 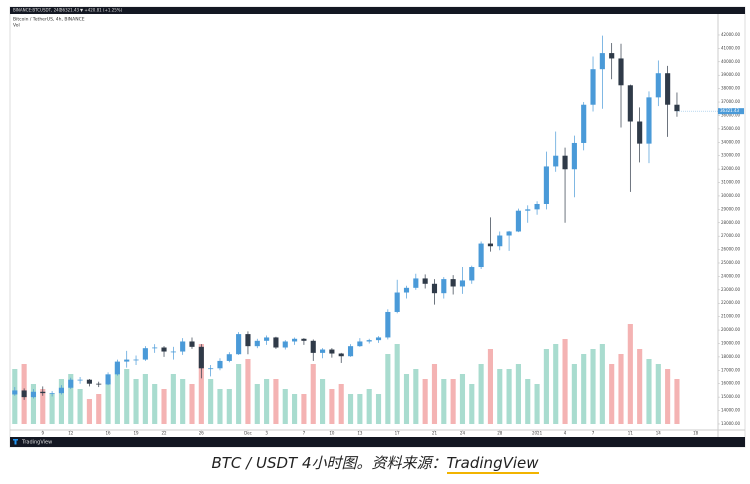 I want to click on y-tick-label: 25000.00, so click(x=731, y=262).